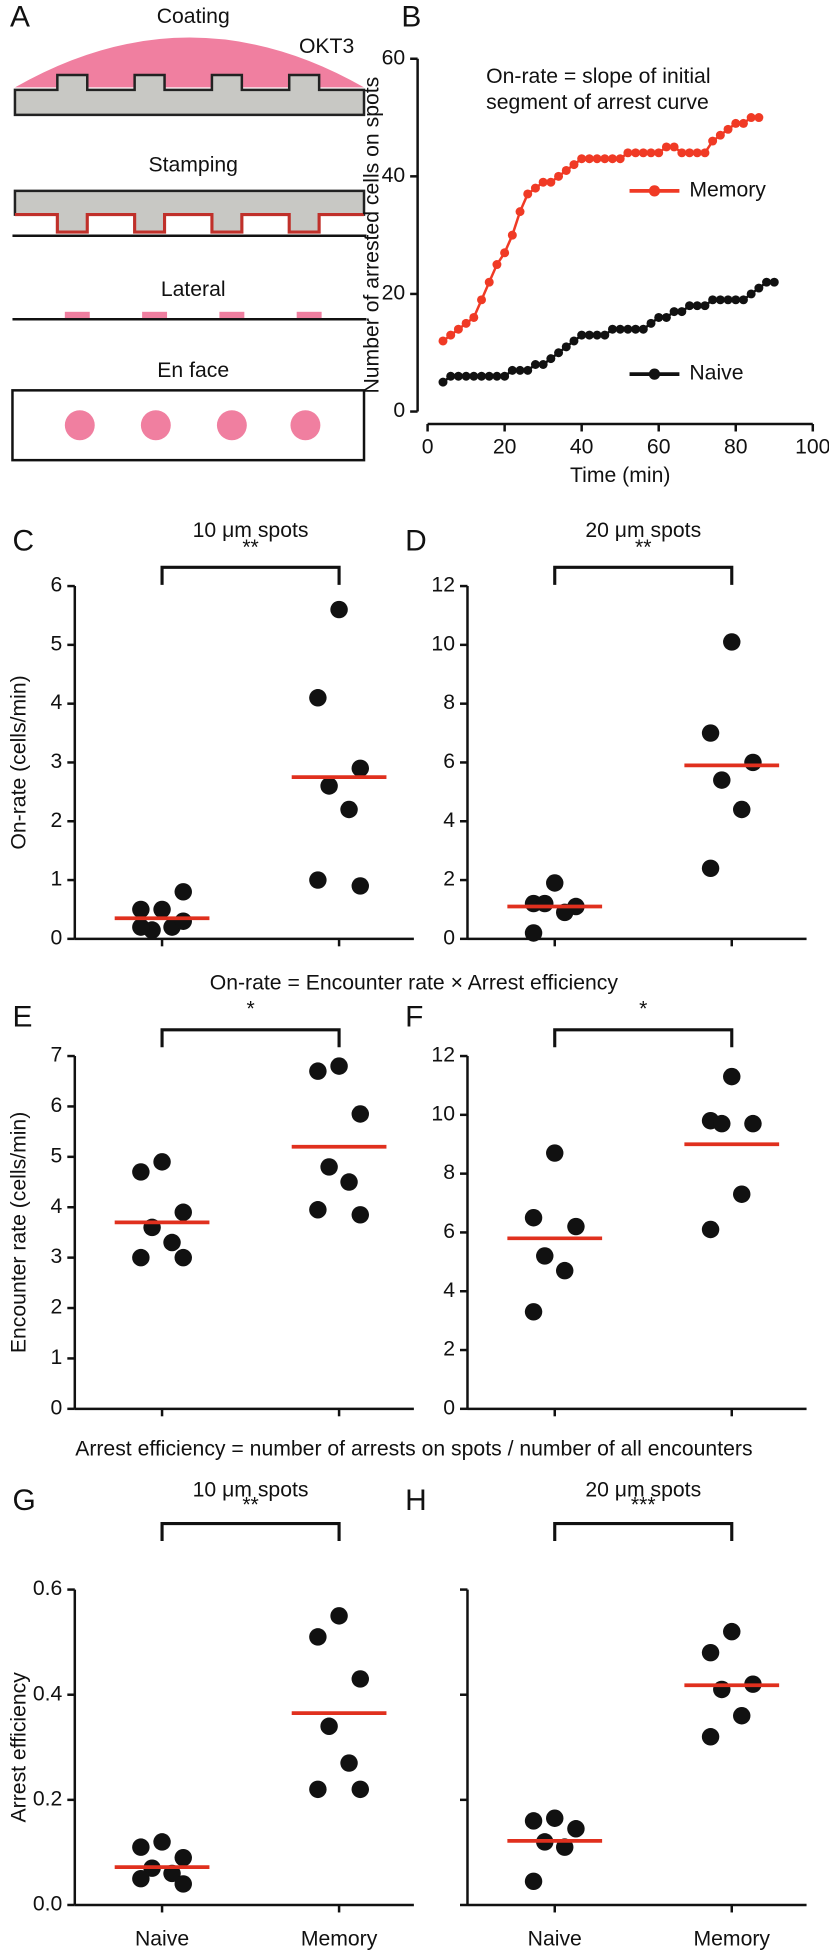 The height and width of the screenshot is (1955, 829). What do you see at coordinates (189, 62) in the screenshot?
I see `coating-arc` at bounding box center [189, 62].